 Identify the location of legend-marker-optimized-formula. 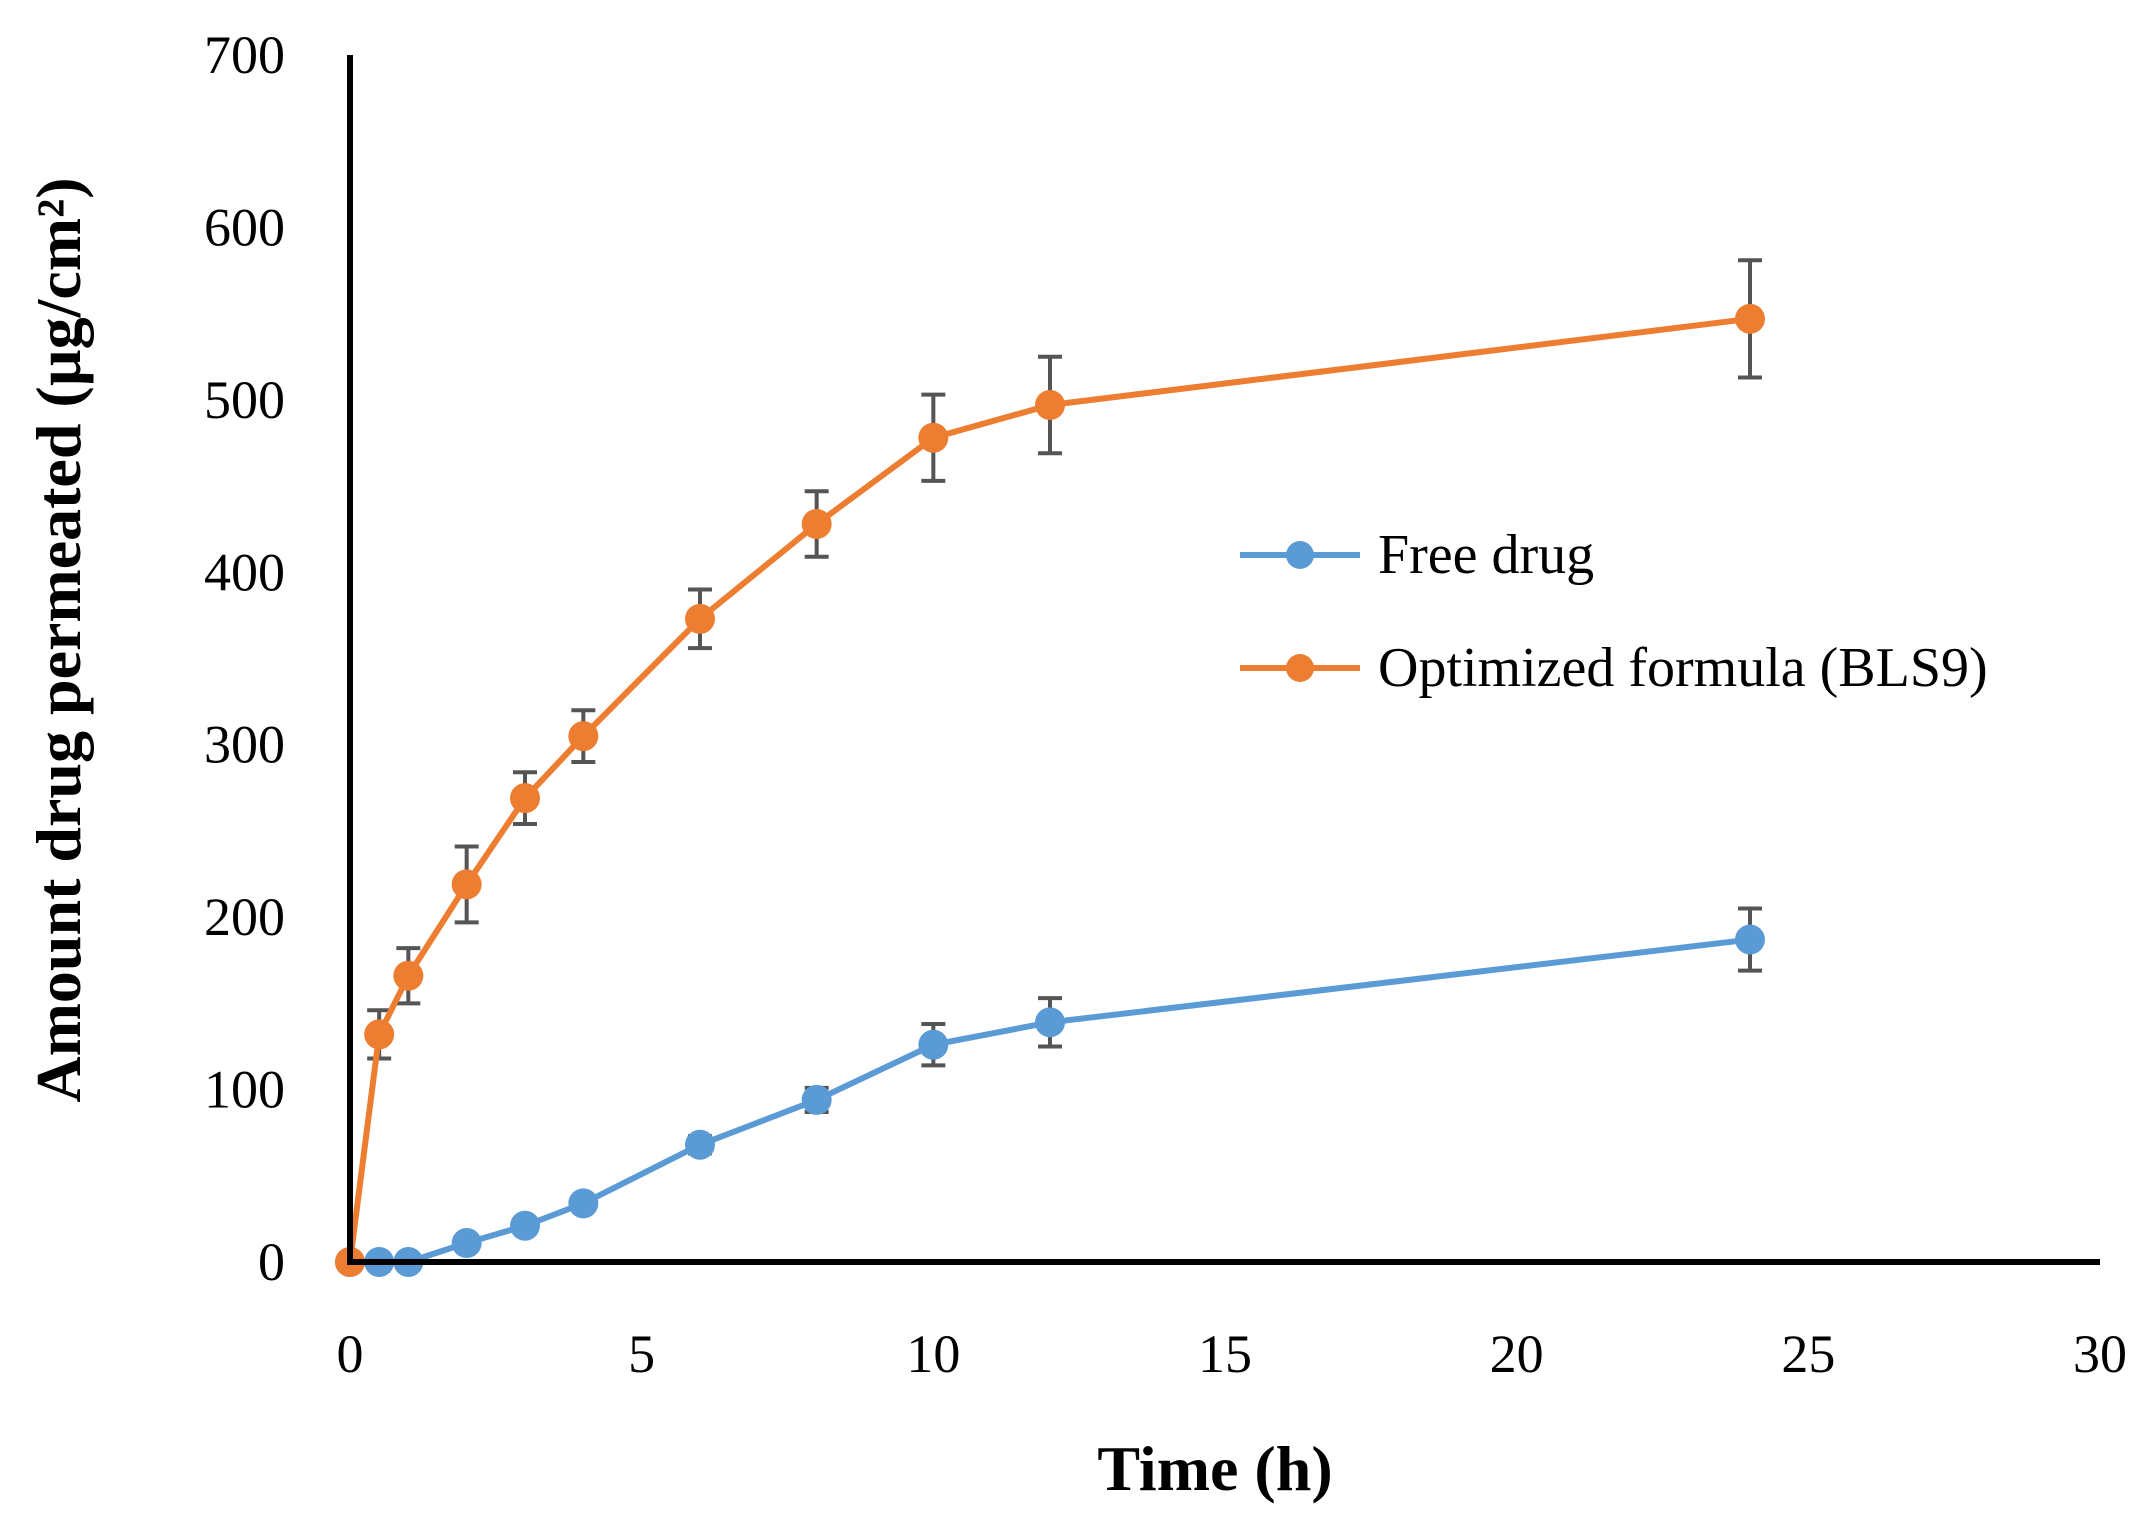
(1300, 668).